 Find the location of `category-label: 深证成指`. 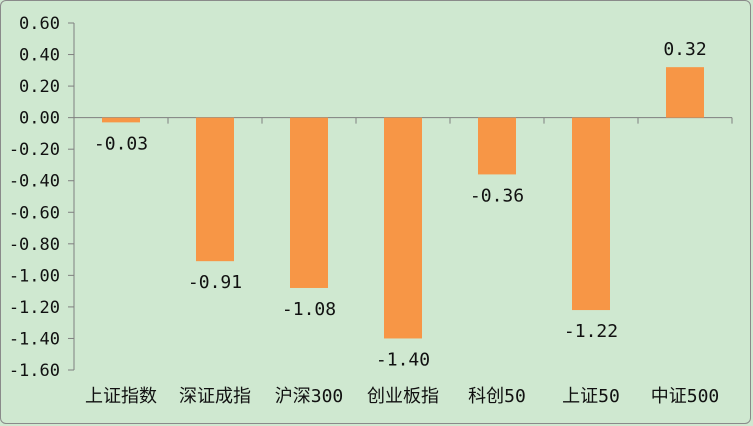

category-label: 深证成指 is located at coordinates (215, 396).